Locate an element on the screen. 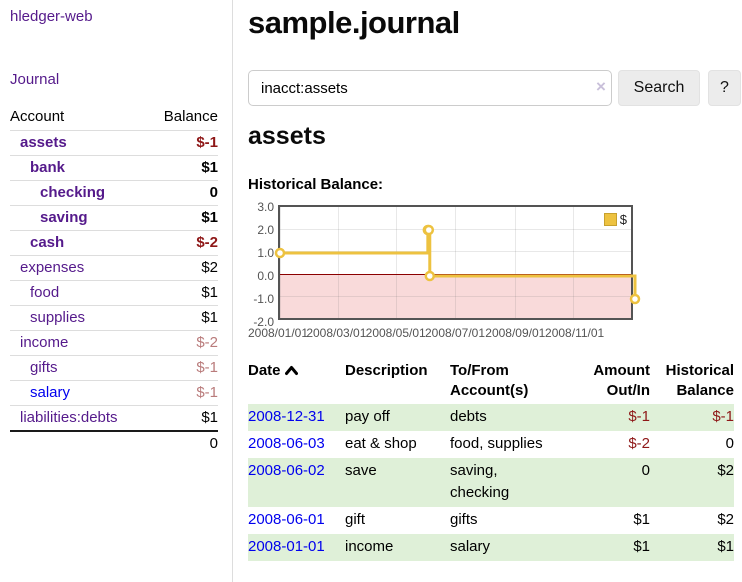 Image resolution: width=742 pixels, height=582 pixels. transaction-row: 2008-06-01 gift gifts $1 $2 is located at coordinates (491, 520).